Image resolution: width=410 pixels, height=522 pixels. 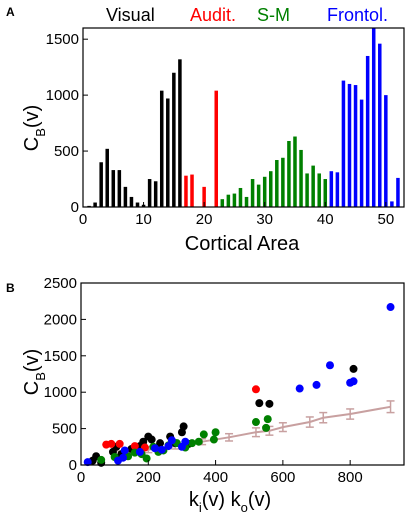 I want to click on x-tick-label: 30, so click(x=264, y=219).